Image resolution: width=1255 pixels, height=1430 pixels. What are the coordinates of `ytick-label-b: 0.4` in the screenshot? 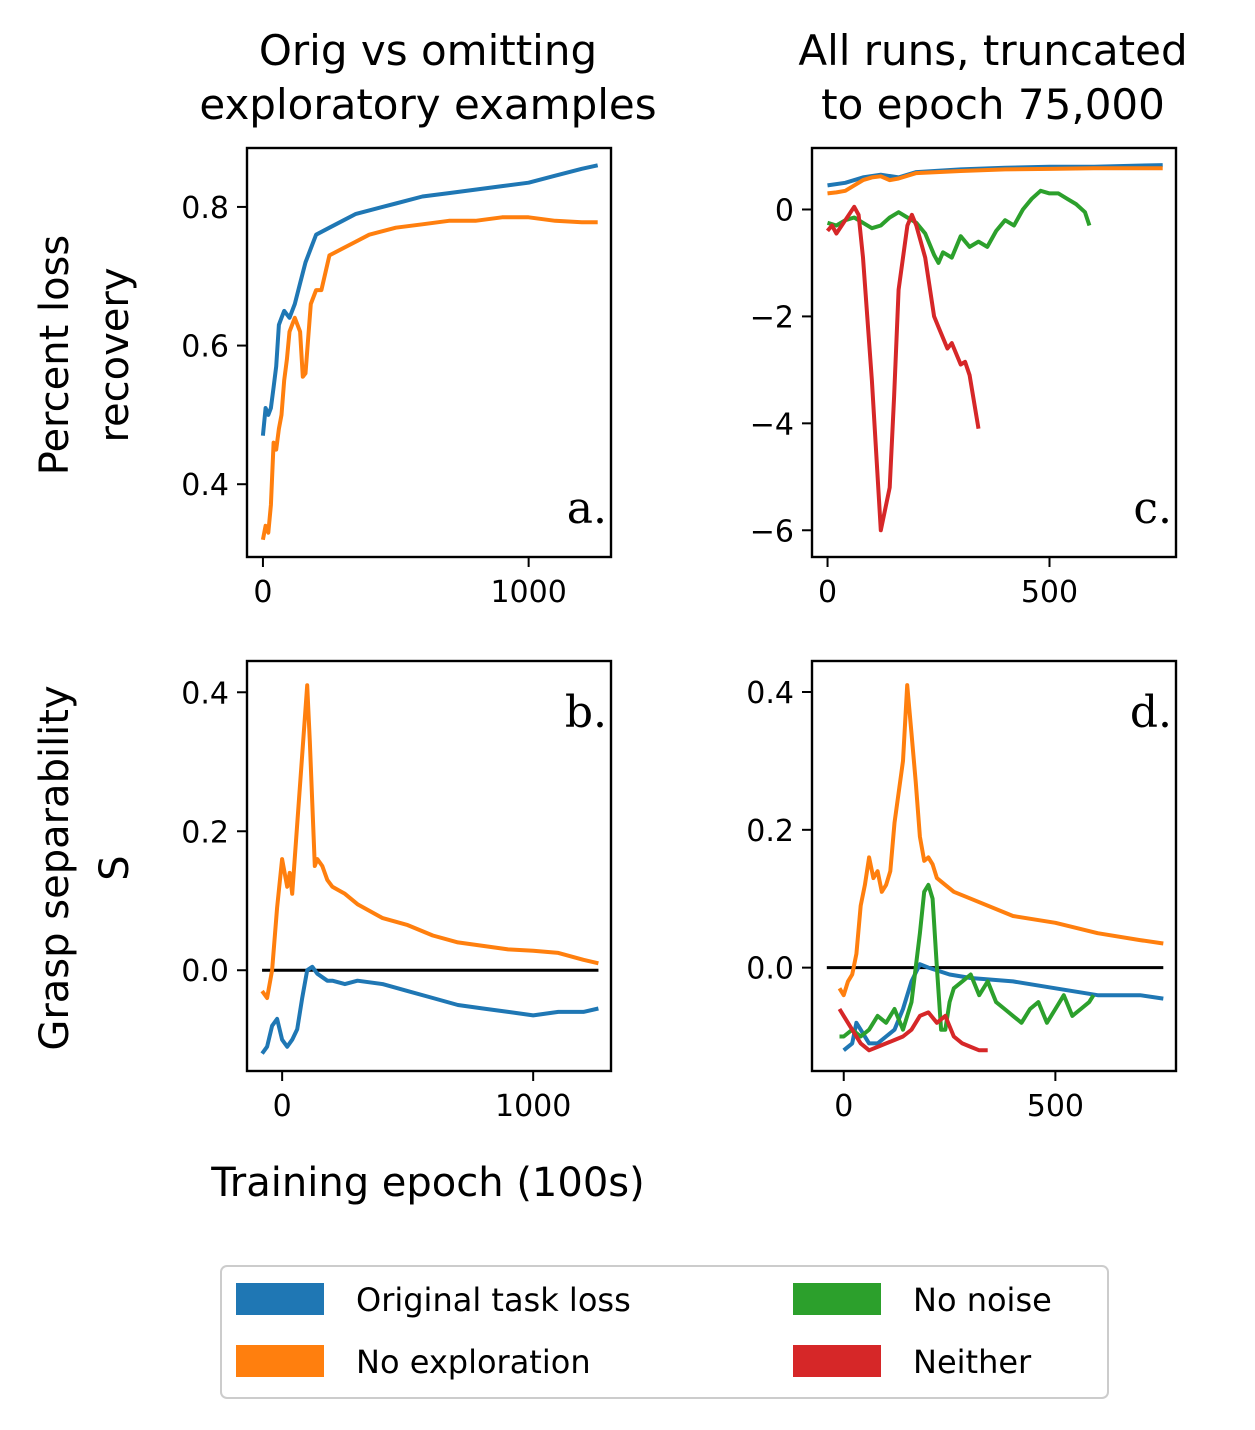 It's located at (205, 693).